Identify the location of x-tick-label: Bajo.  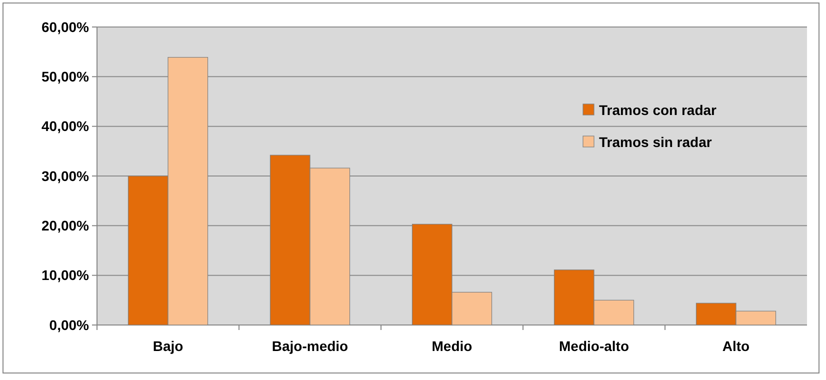
(168, 346).